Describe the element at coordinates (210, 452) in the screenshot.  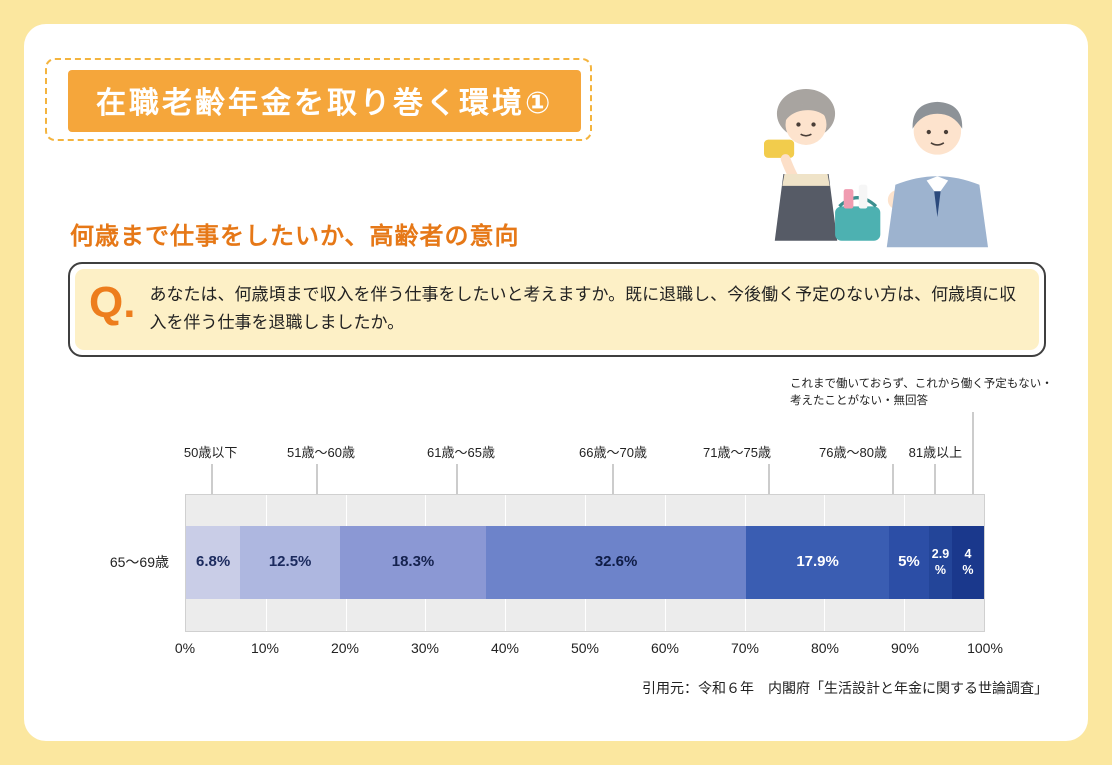
I see `category-label: 50歳以下` at that location.